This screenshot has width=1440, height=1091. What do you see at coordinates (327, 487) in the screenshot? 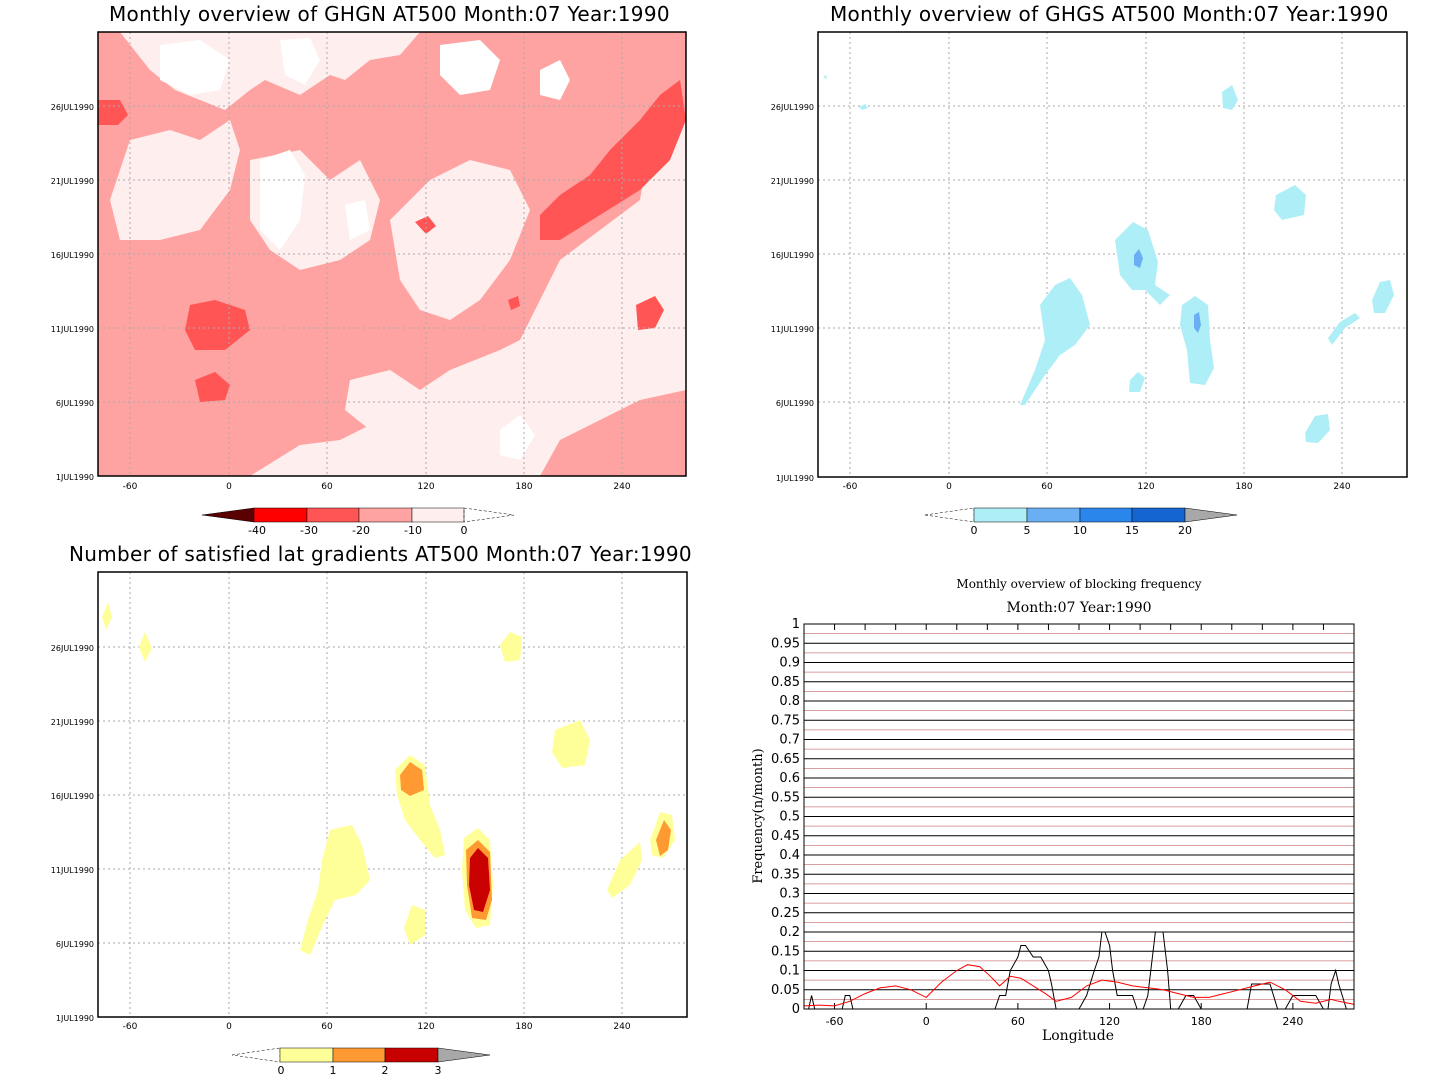
I see `ghgn-x-tick: 60` at bounding box center [327, 487].